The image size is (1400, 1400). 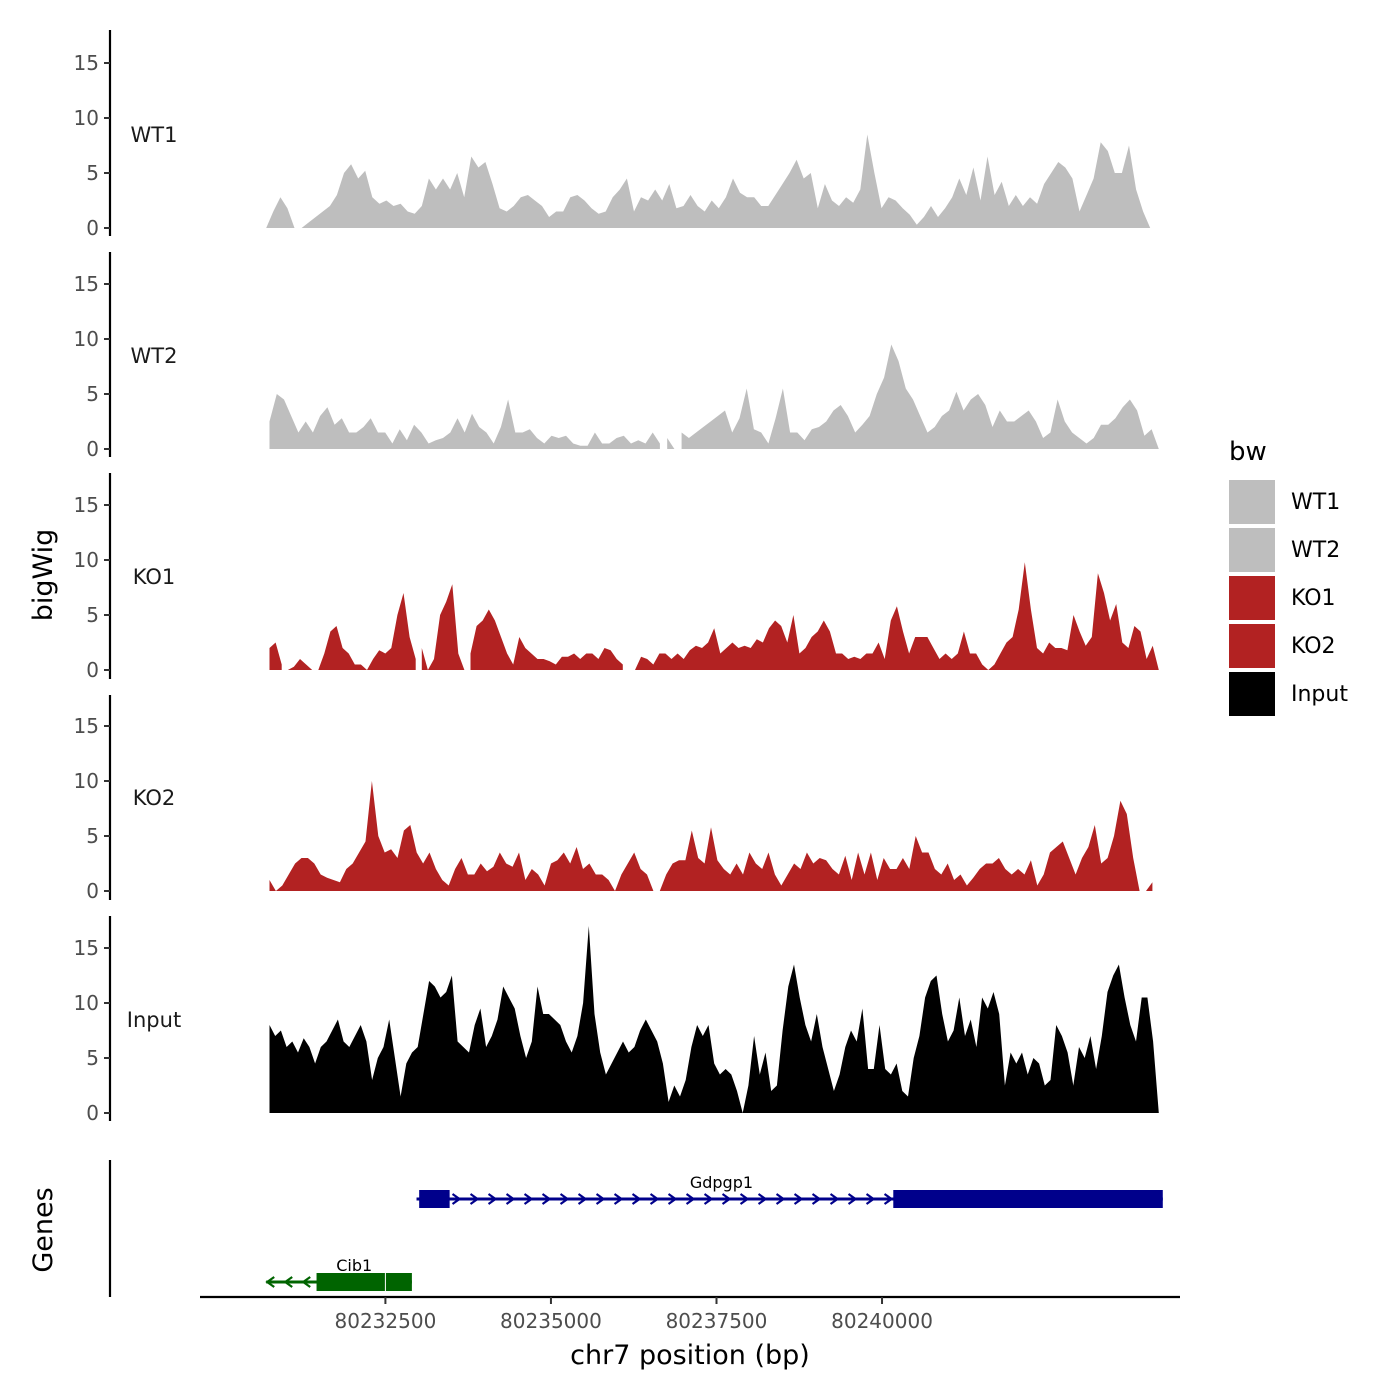 I want to click on x-axis: 80232500 80235000 80237500 80240000, so click(x=690, y=1314).